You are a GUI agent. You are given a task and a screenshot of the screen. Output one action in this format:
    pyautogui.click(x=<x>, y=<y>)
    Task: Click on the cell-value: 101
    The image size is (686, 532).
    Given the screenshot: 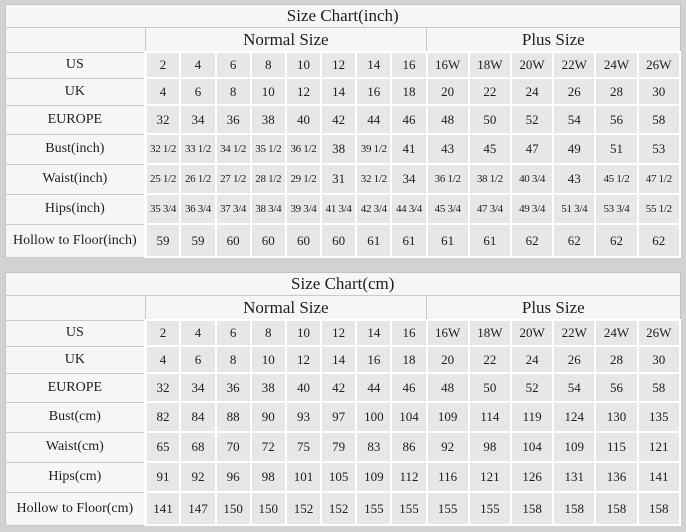 What is the action you would take?
    pyautogui.click(x=303, y=477)
    